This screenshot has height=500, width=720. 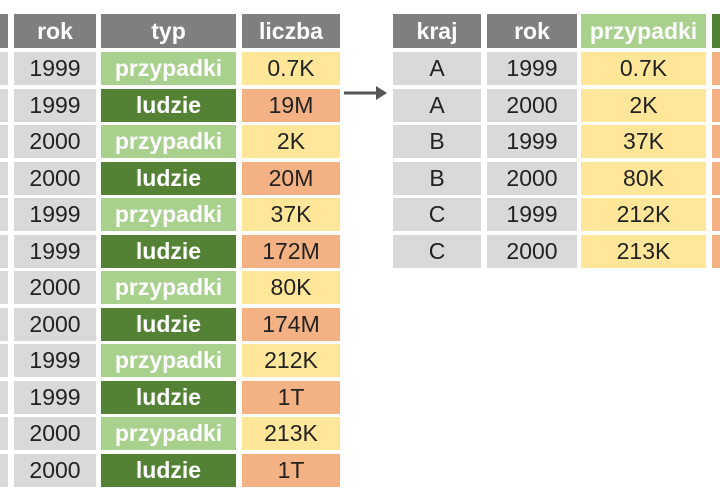 What do you see at coordinates (365, 93) in the screenshot?
I see `arrow` at bounding box center [365, 93].